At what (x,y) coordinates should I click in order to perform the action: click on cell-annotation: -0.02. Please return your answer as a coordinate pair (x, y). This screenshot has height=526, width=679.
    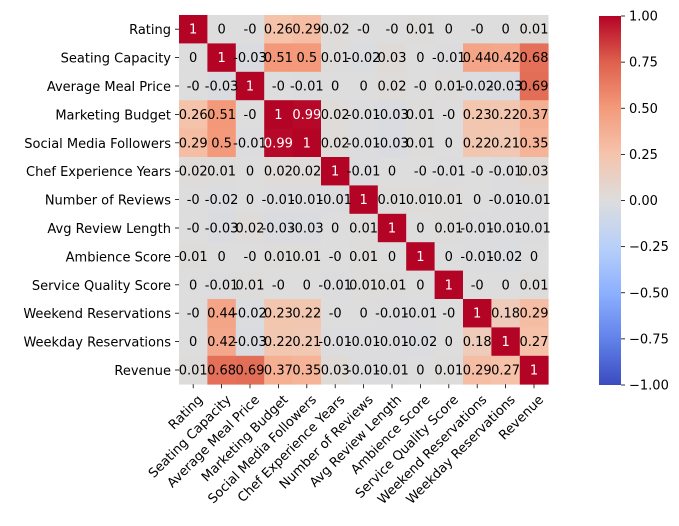
    Looking at the image, I should click on (506, 257).